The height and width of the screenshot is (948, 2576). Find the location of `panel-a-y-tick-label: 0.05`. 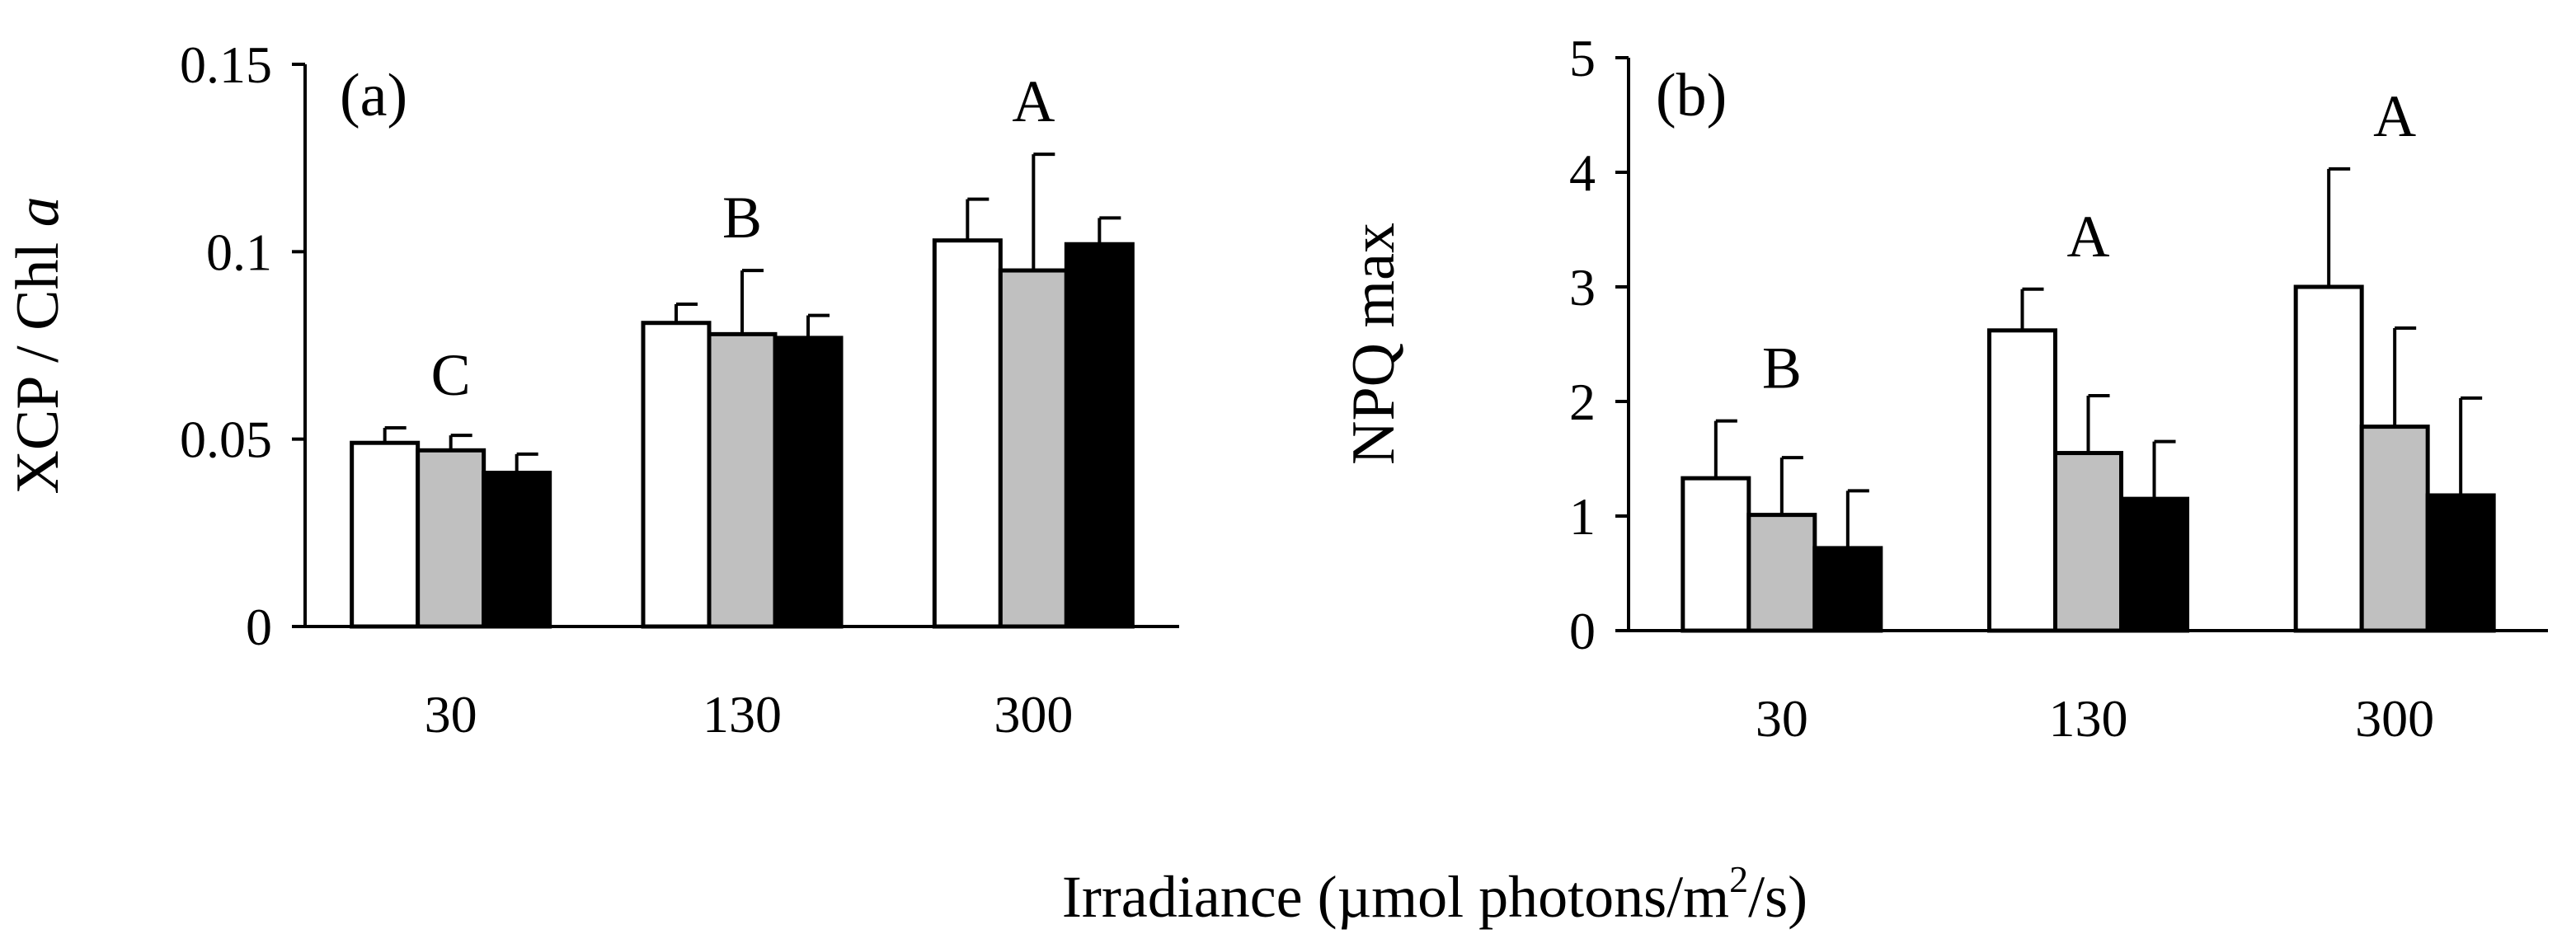

panel-a-y-tick-label: 0.05 is located at coordinates (226, 440).